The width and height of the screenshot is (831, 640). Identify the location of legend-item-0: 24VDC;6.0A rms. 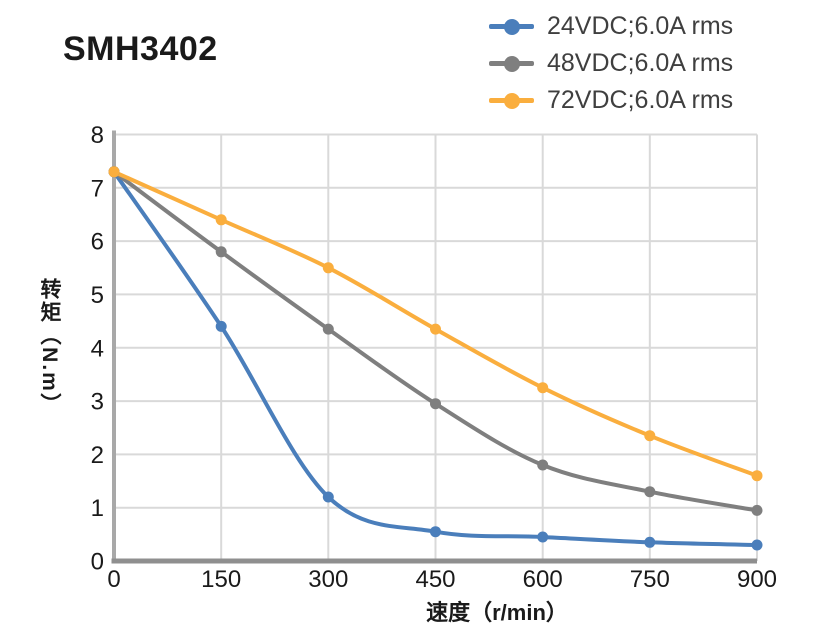
(611, 26).